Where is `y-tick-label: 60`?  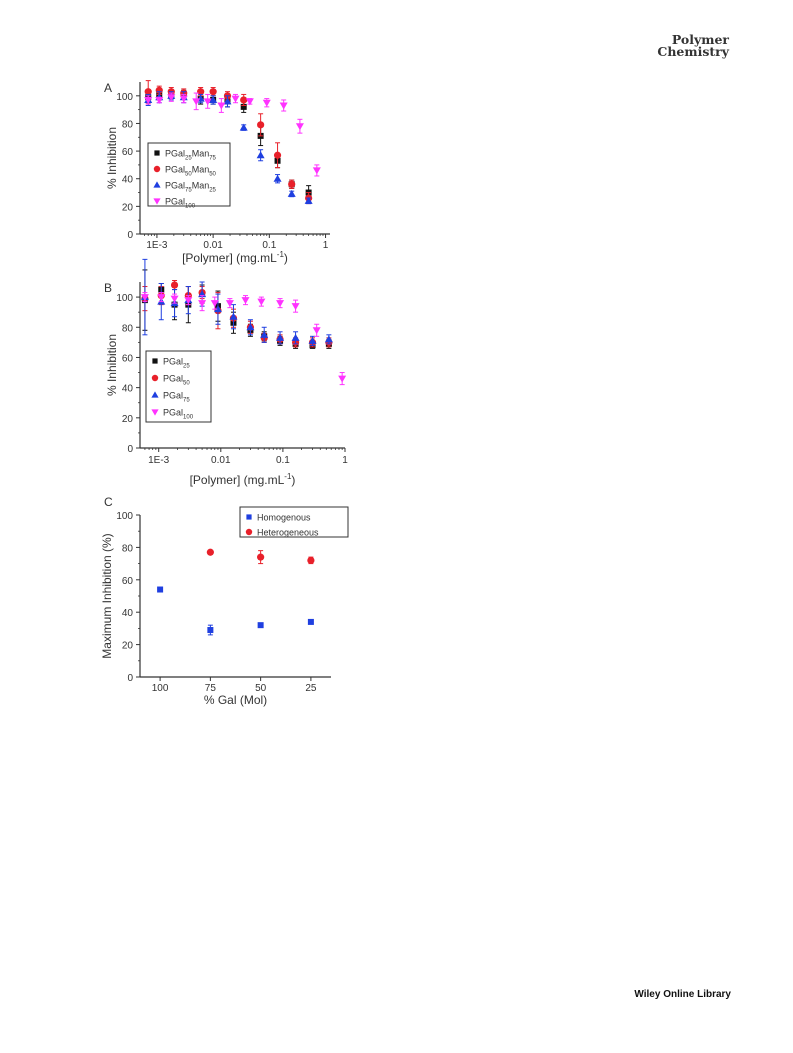 y-tick-label: 60 is located at coordinates (128, 152).